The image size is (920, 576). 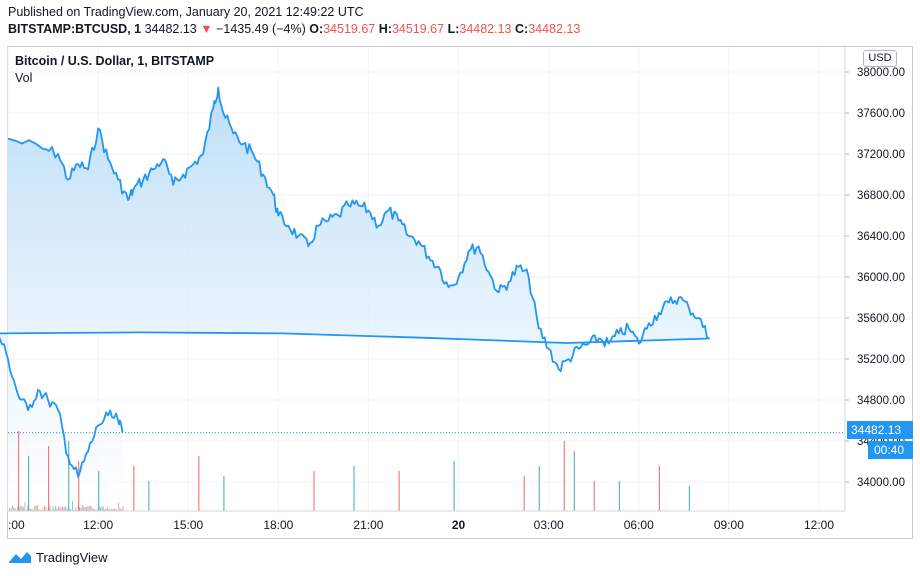 I want to click on open-value: 34519.67, so click(x=349, y=29).